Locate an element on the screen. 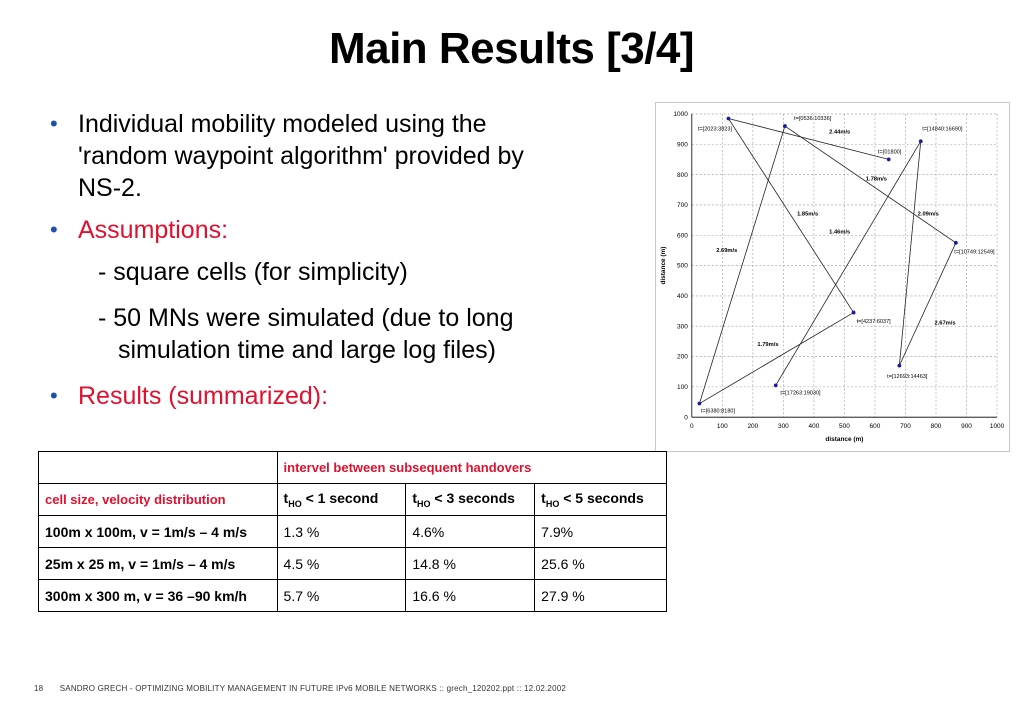 The height and width of the screenshot is (708, 1023). y-tick-label: 700 is located at coordinates (682, 205).